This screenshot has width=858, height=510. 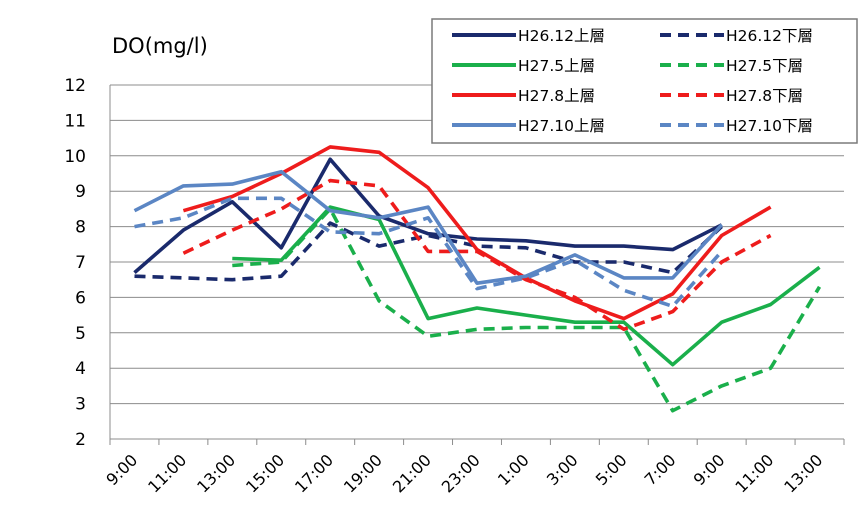 I want to click on legend-box, so click(x=644, y=81).